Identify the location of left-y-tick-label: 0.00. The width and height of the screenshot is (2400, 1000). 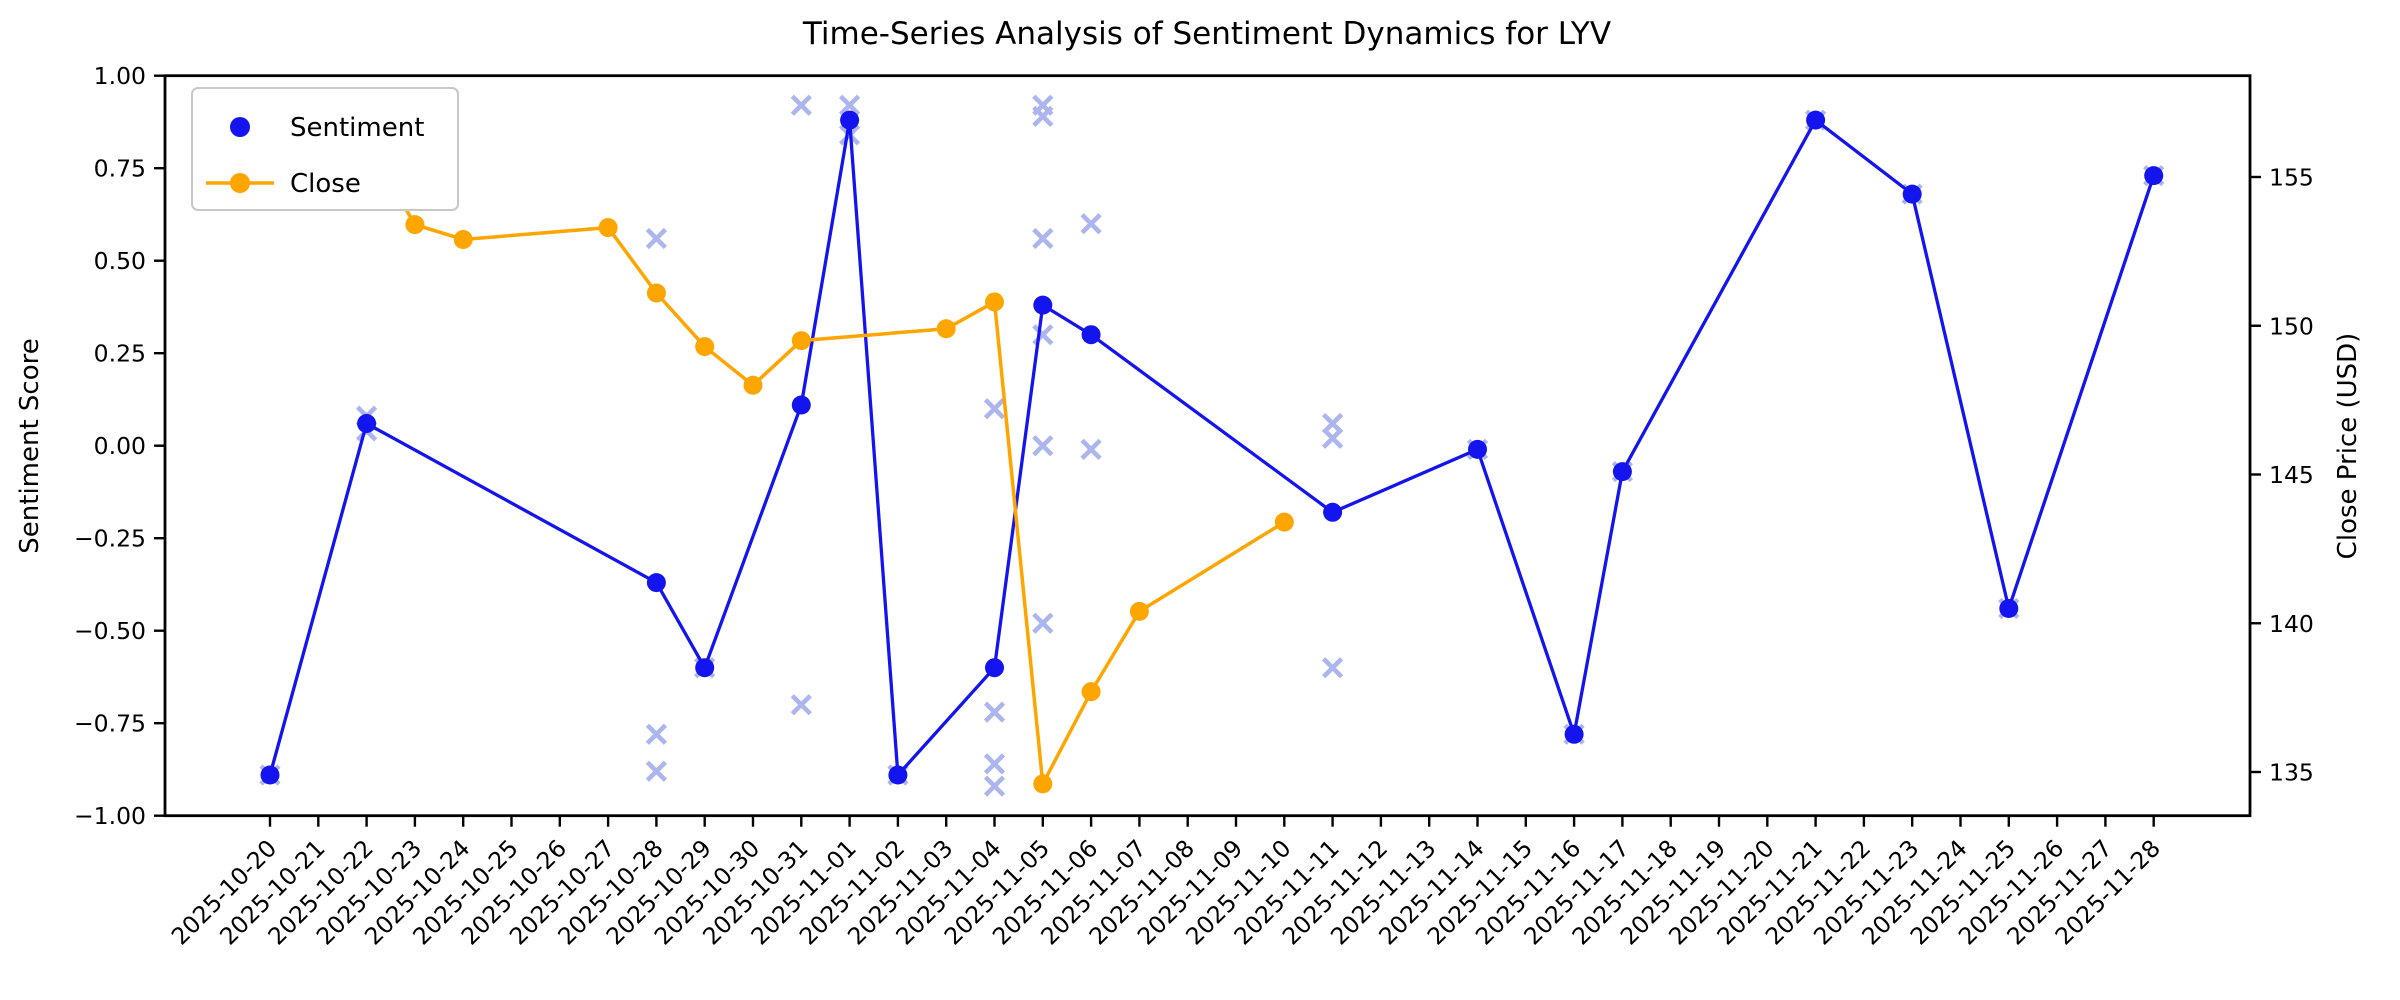
(120, 446).